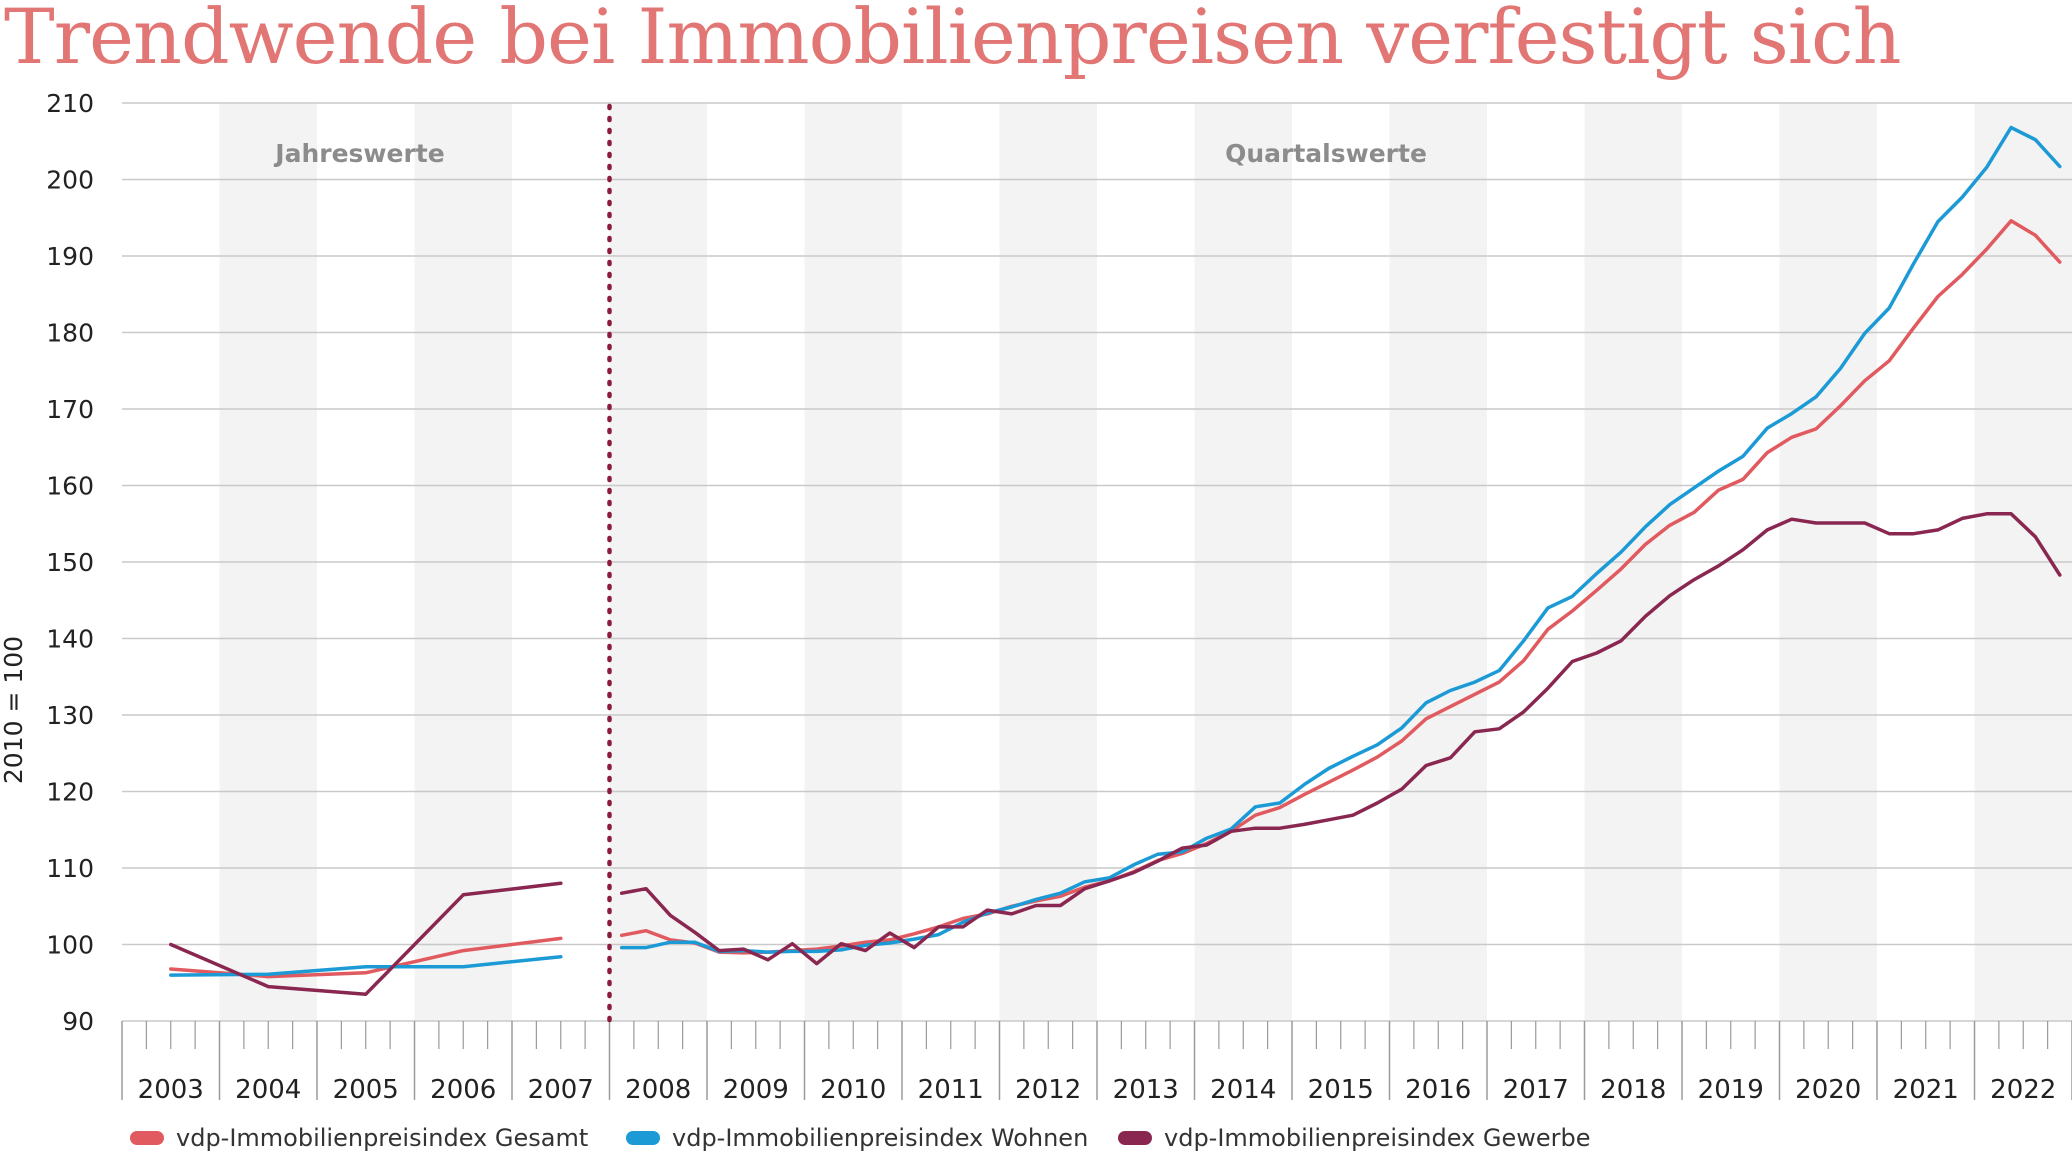  What do you see at coordinates (147, 1138) in the screenshot?
I see `legend-swatch-gesamt` at bounding box center [147, 1138].